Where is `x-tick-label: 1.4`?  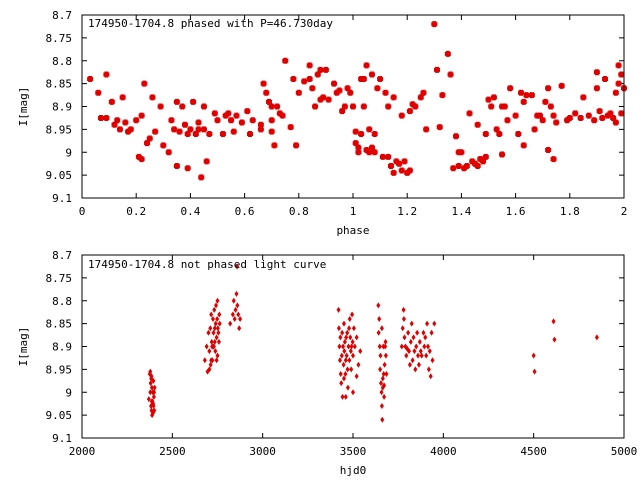 x-tick-label: 1.4 is located at coordinates (461, 211).